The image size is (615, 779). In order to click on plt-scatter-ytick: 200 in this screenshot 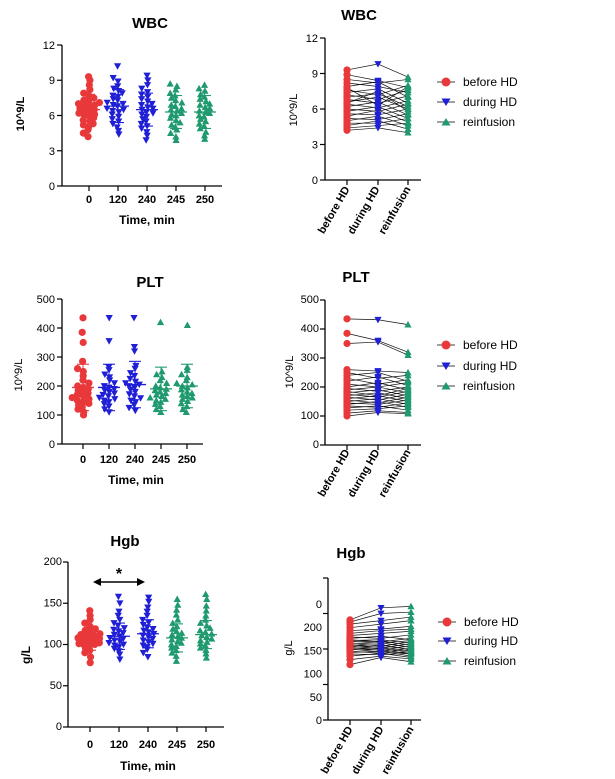, I will do `click(46, 387)`.